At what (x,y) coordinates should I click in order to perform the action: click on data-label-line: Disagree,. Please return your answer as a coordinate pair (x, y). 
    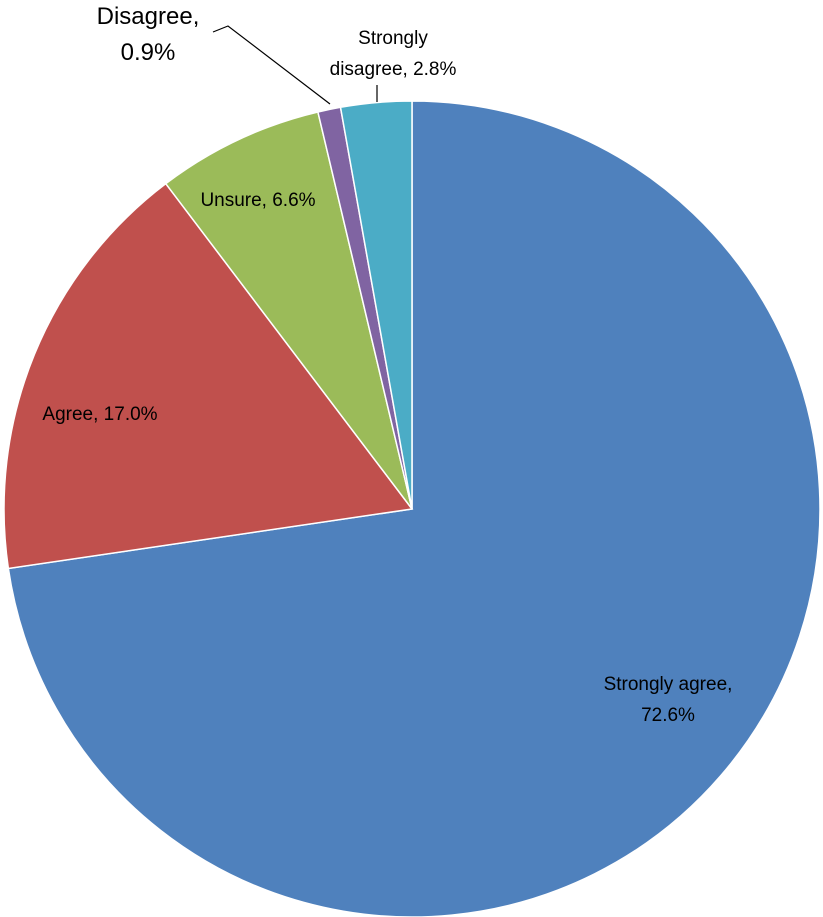
    Looking at the image, I should click on (148, 16).